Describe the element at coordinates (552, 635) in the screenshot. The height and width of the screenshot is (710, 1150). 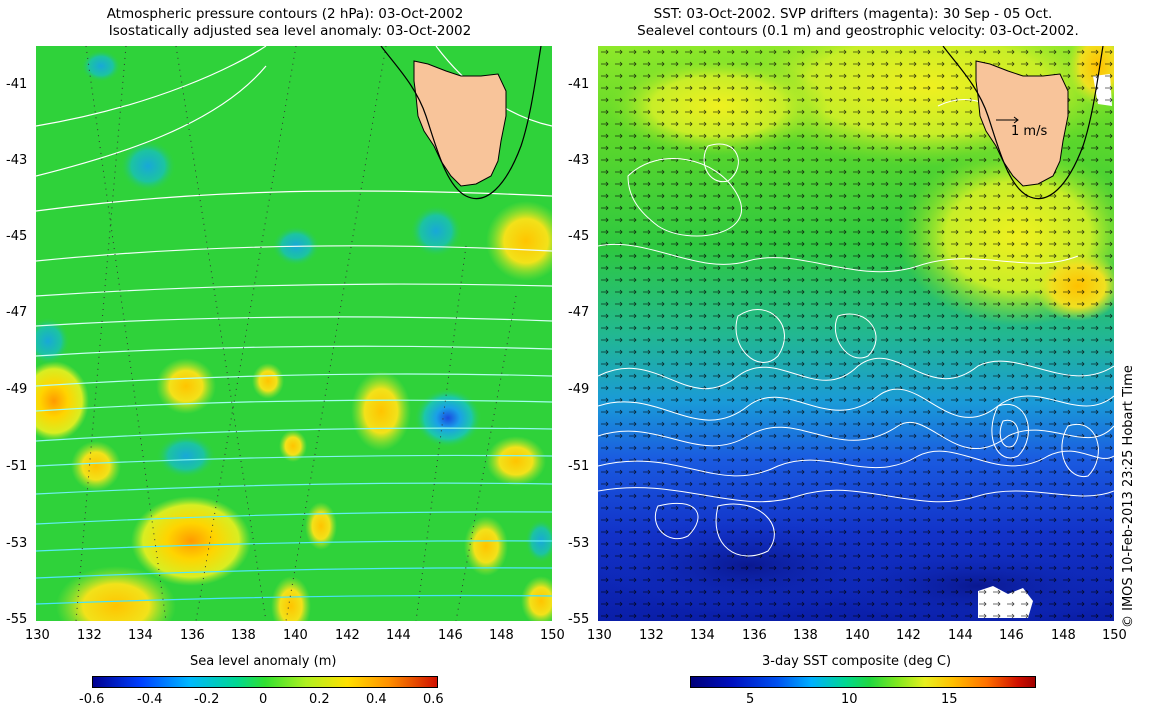
I see `left-xtick: 150` at that location.